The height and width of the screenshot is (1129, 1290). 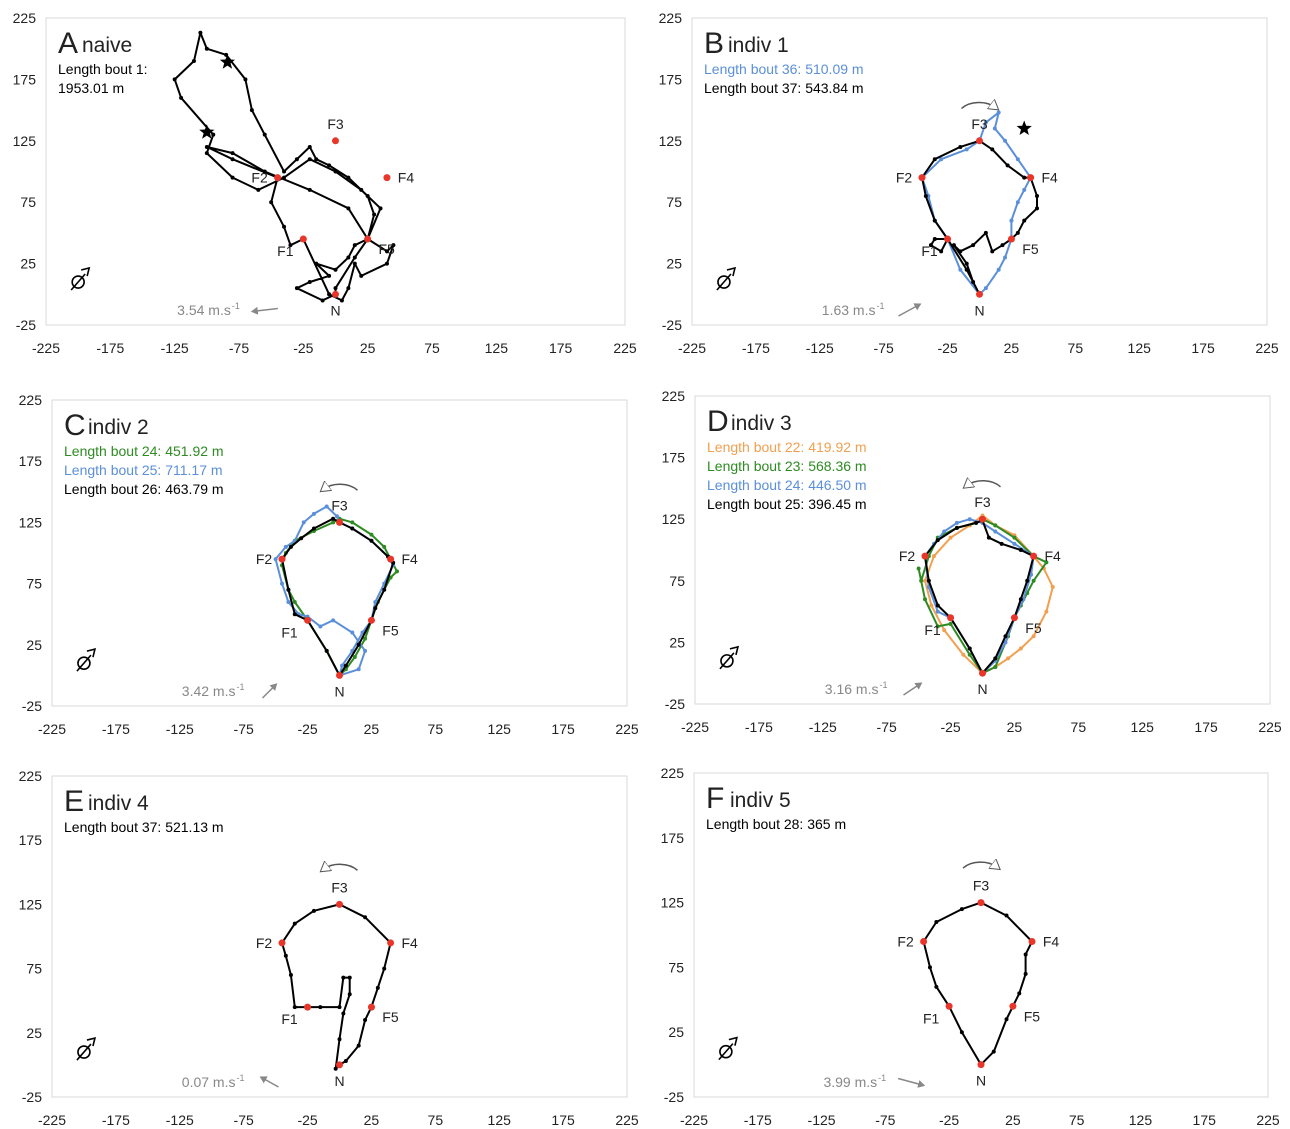 I want to click on legend-entry: Length bout 37: 543.84 m, so click(x=784, y=88).